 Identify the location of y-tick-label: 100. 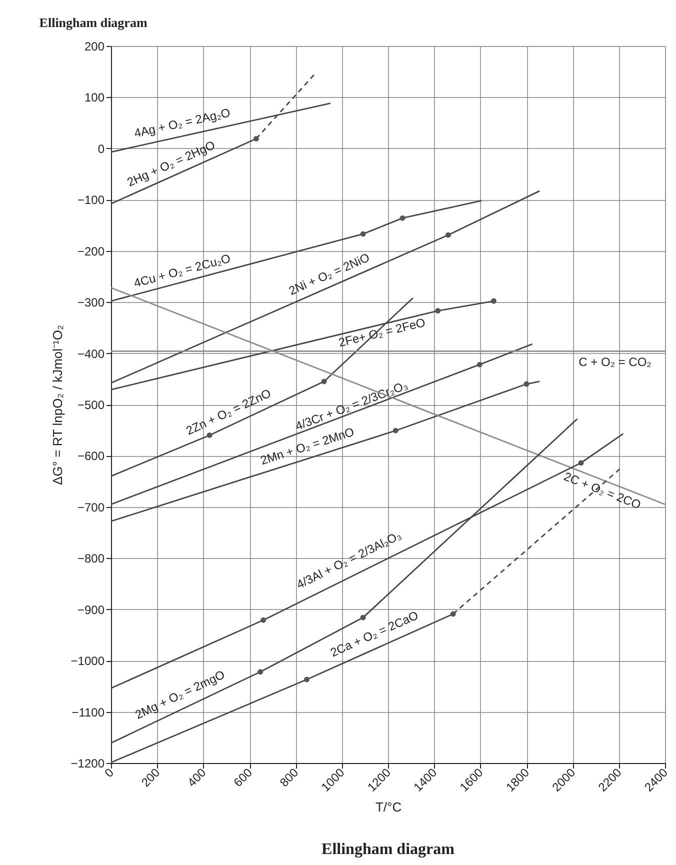
(94, 97).